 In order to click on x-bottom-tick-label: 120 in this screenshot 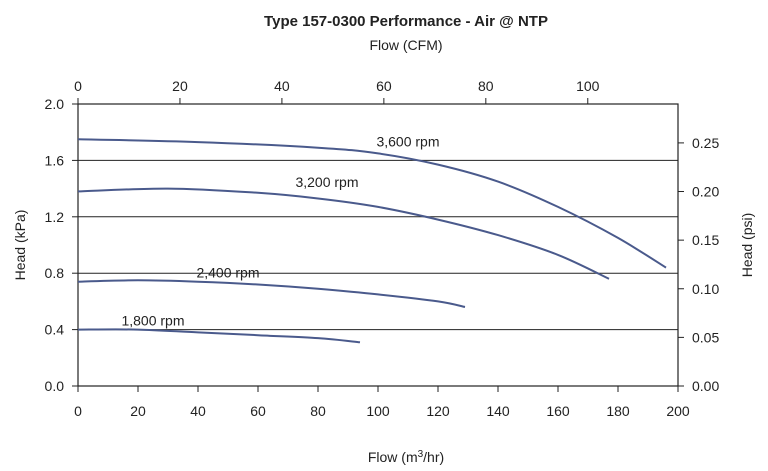, I will do `click(438, 411)`.